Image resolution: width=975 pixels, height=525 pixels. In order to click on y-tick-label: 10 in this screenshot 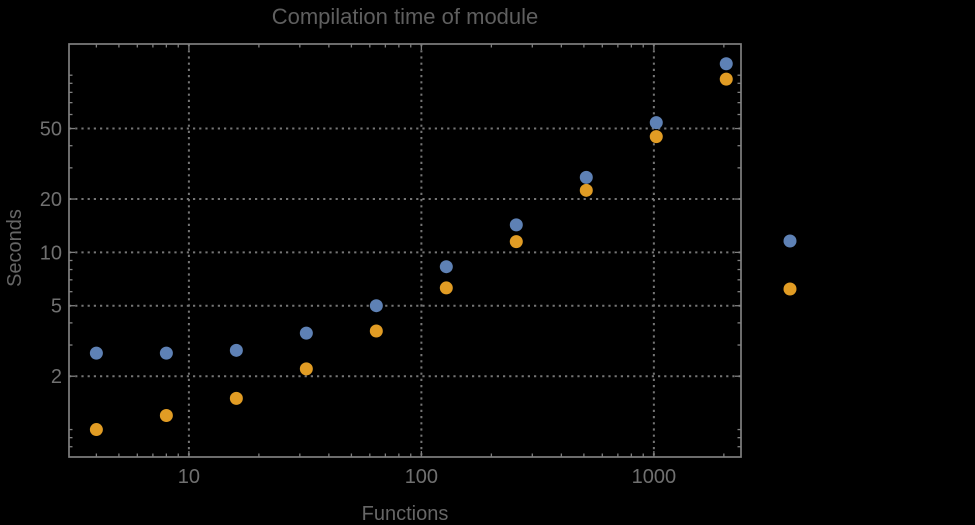, I will do `click(51, 253)`.